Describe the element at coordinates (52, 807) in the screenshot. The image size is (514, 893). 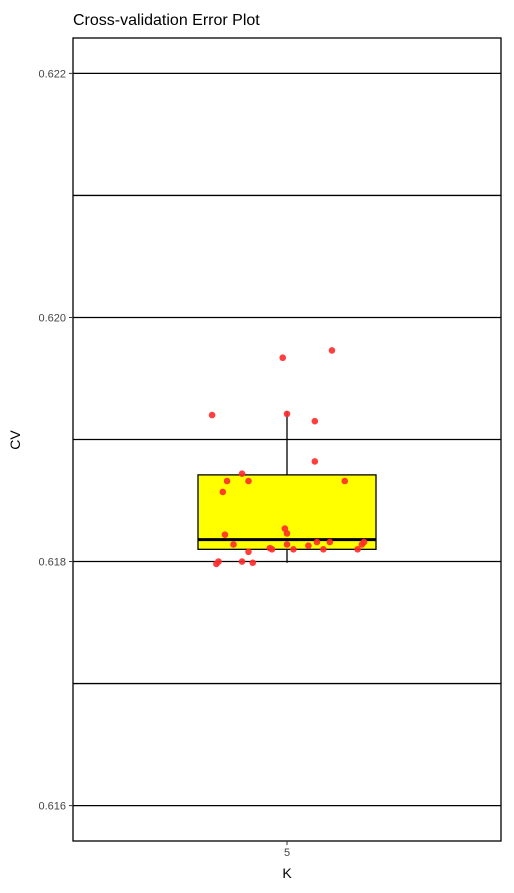
I see `y-tick-label: 0.616` at that location.